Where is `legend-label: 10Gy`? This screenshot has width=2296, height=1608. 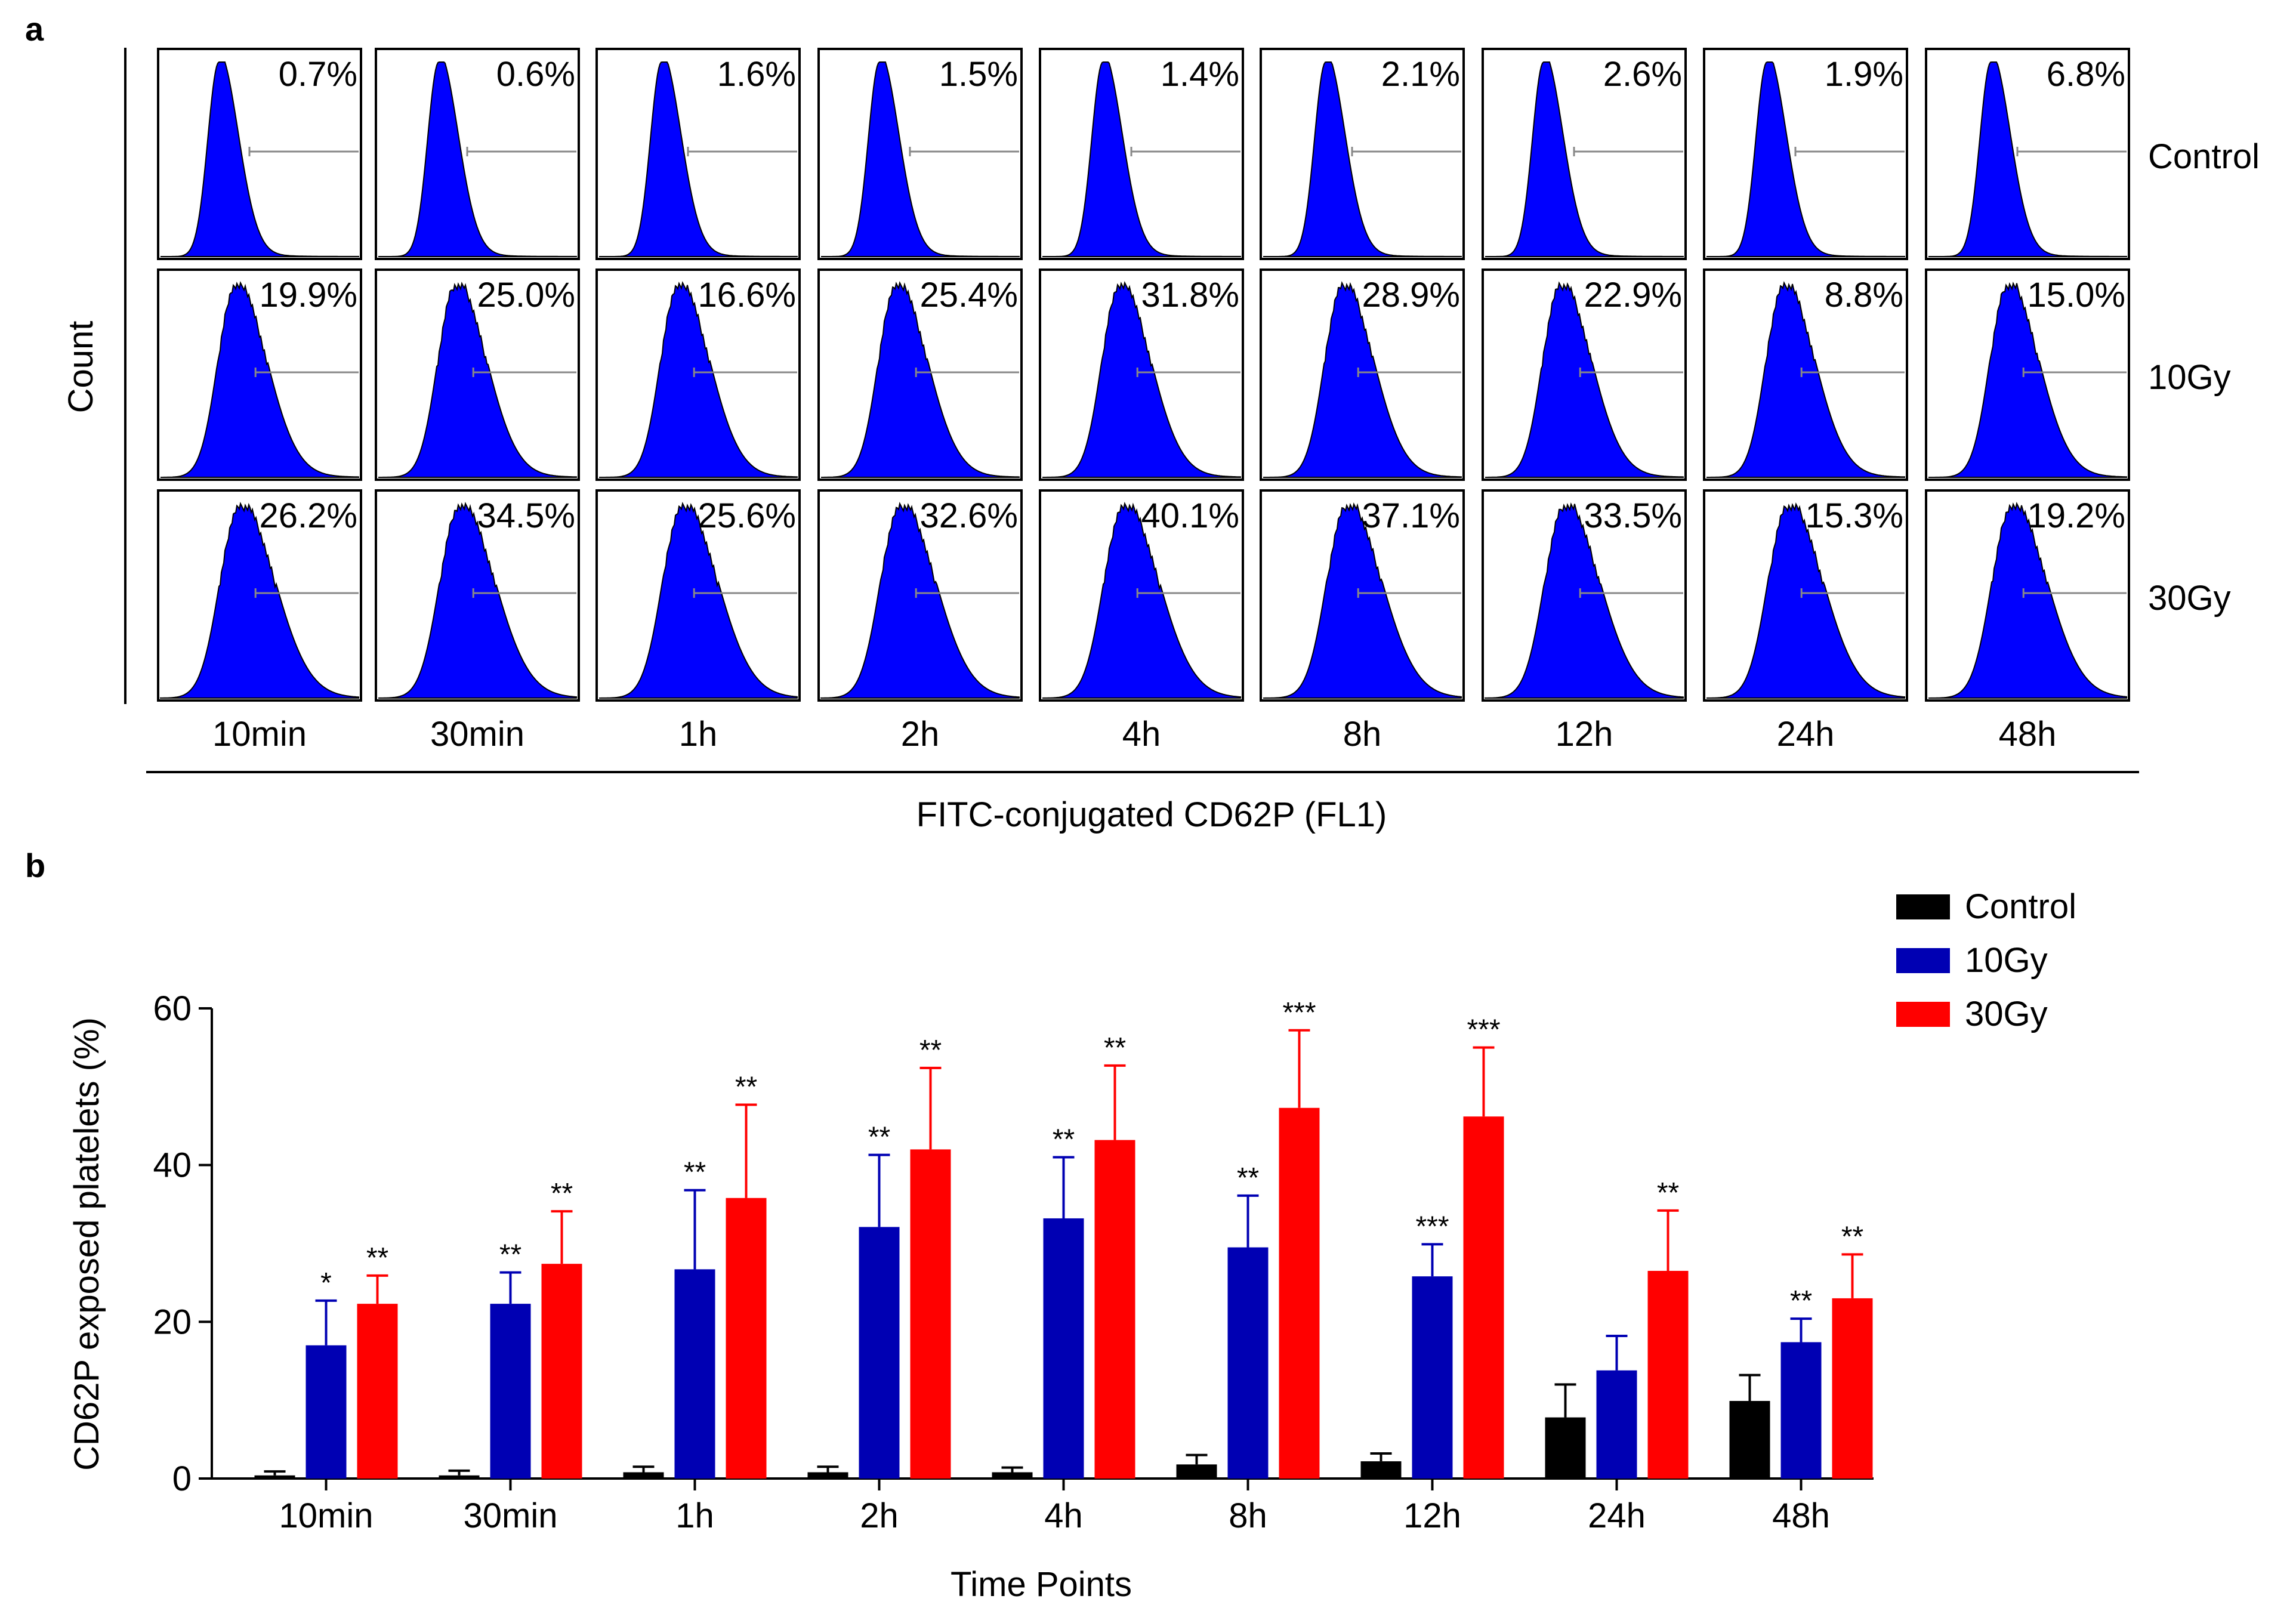
legend-label: 10Gy is located at coordinates (2006, 960).